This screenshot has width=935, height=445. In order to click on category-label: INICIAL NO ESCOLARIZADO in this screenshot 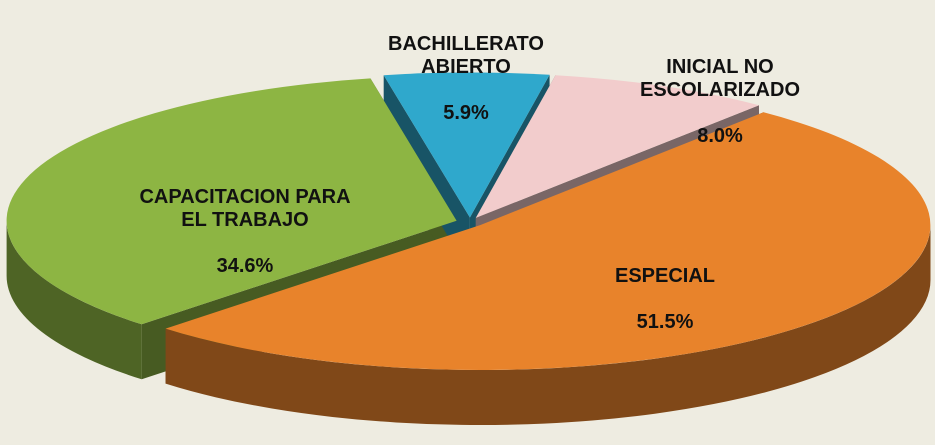, I will do `click(720, 78)`.